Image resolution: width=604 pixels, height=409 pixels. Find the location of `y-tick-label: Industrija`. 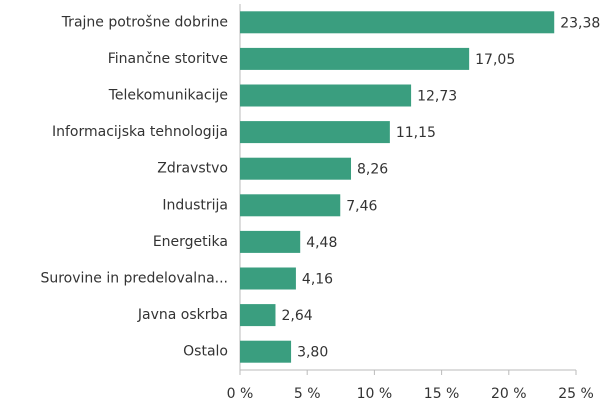

y-tick-label: Industrija is located at coordinates (195, 205).